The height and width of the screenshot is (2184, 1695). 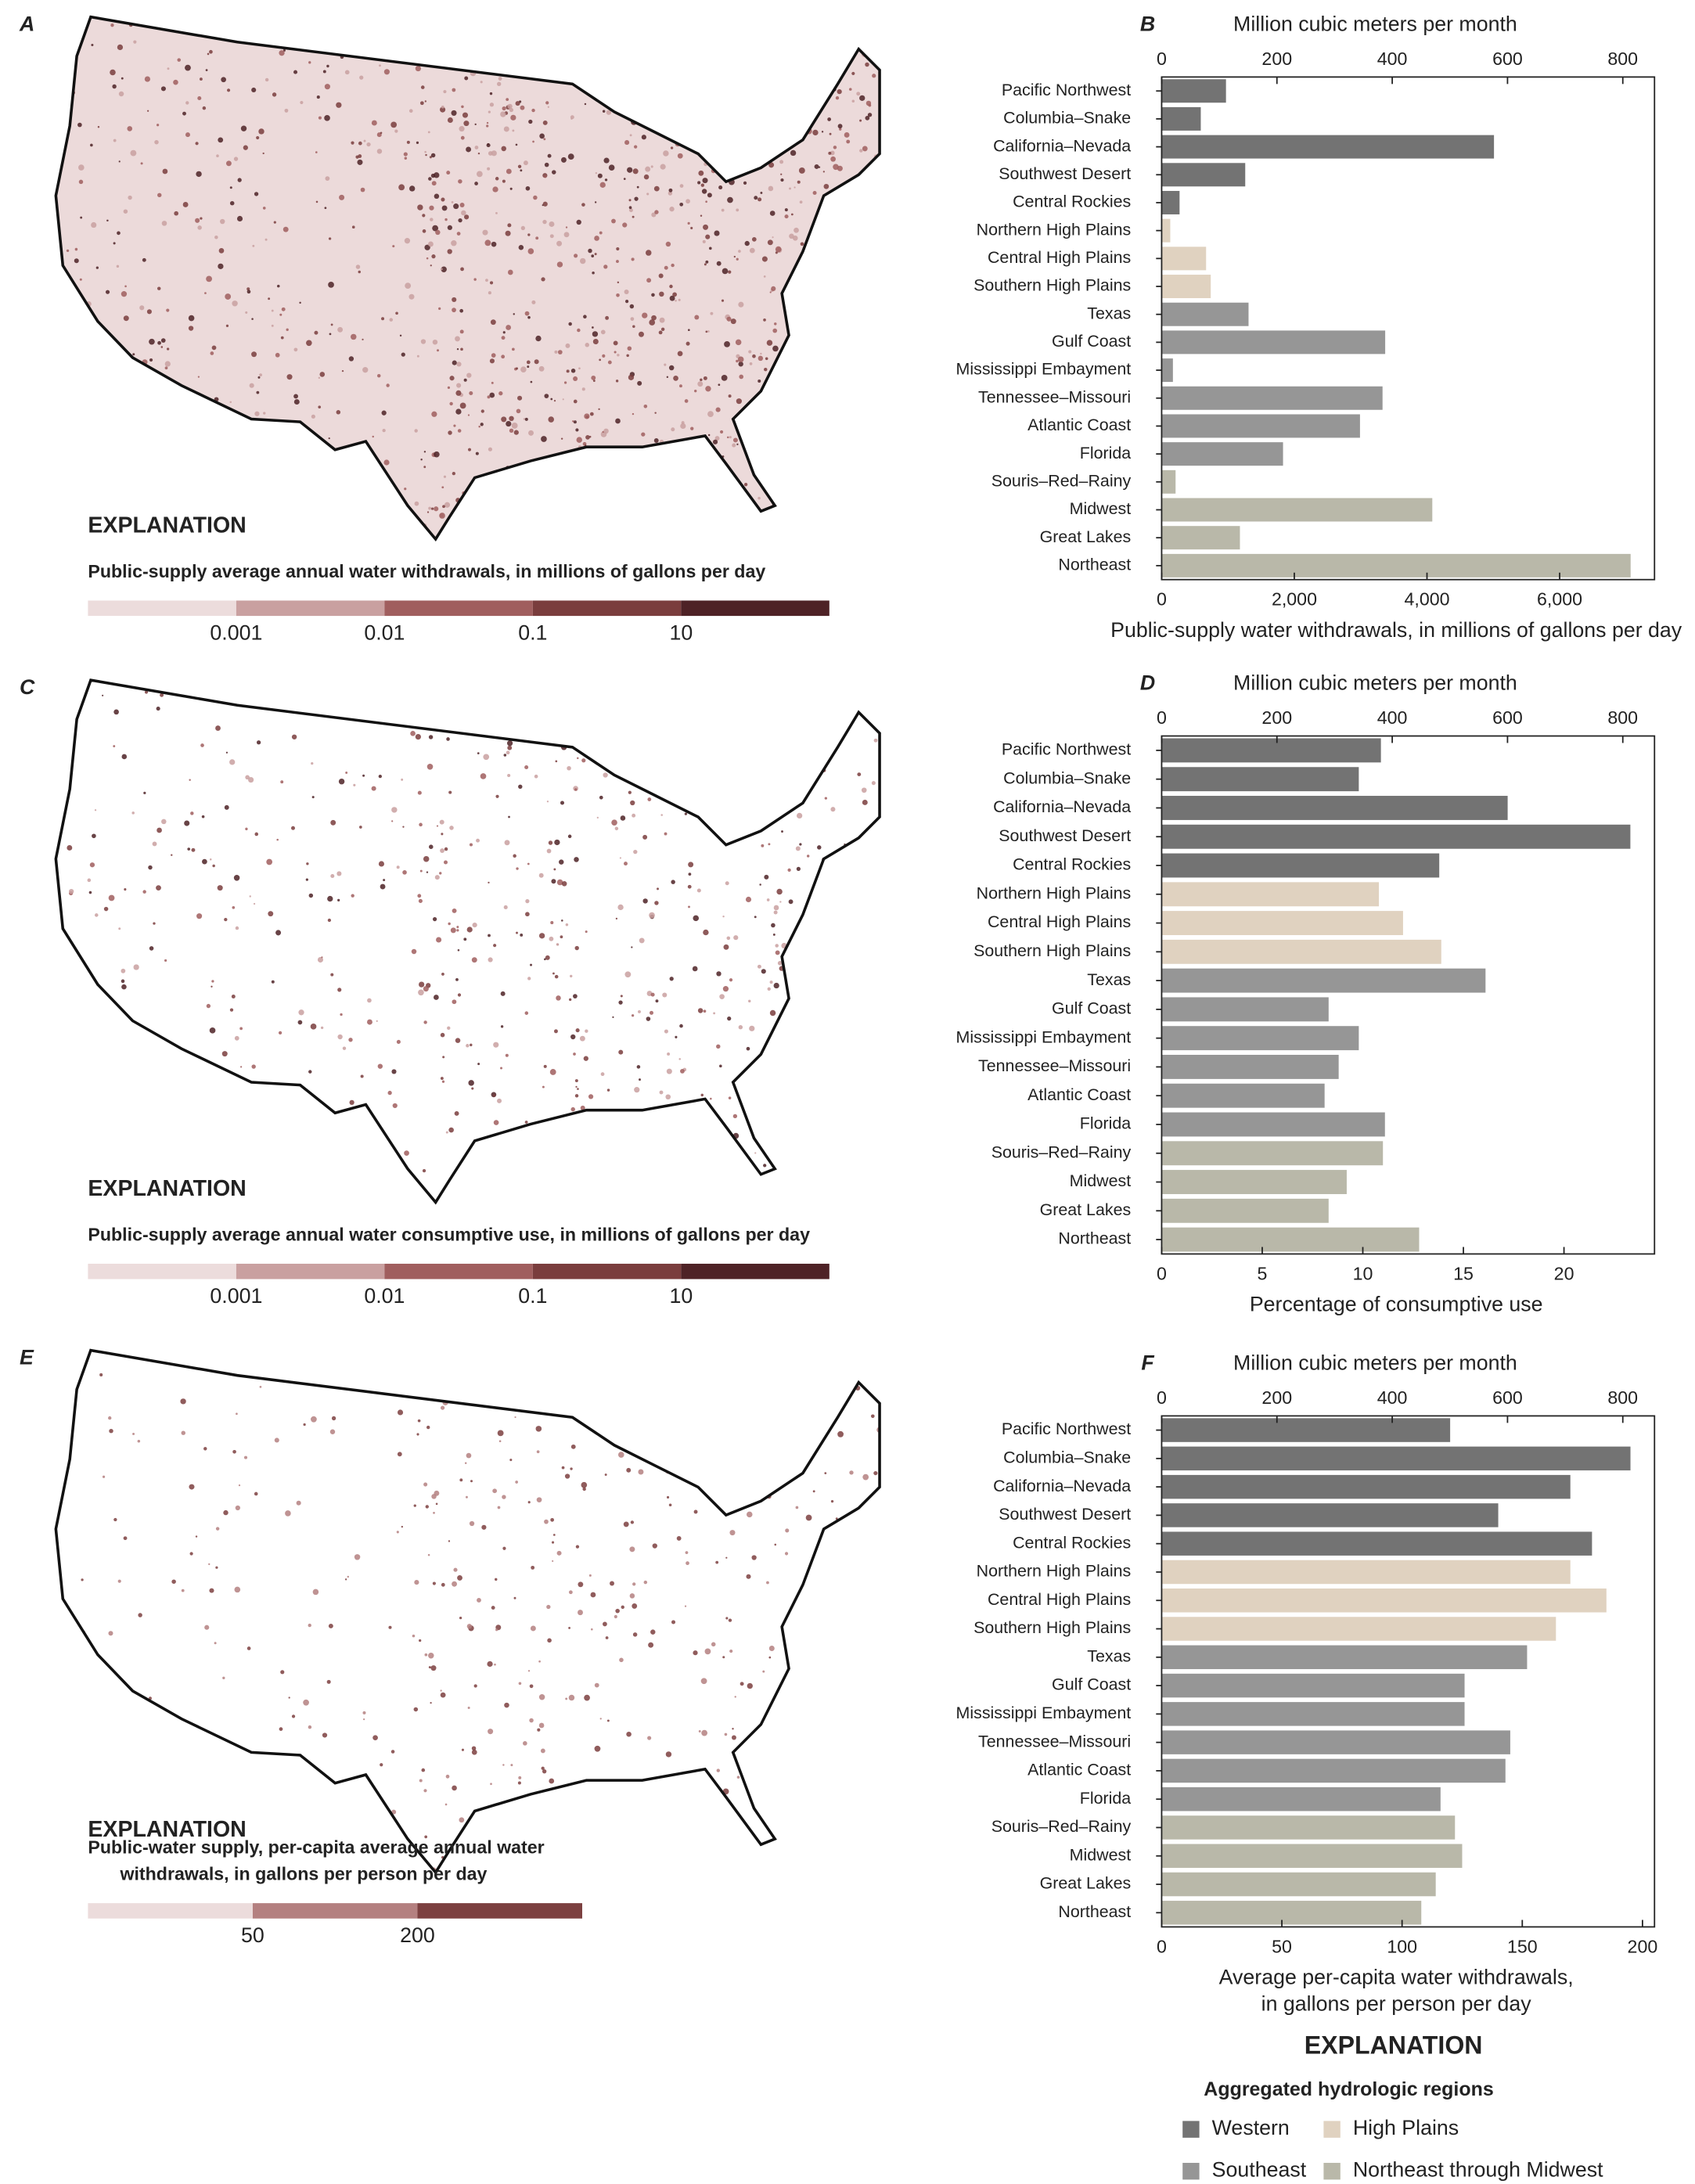 I want to click on x-tick-label: 0, so click(x=1162, y=1273).